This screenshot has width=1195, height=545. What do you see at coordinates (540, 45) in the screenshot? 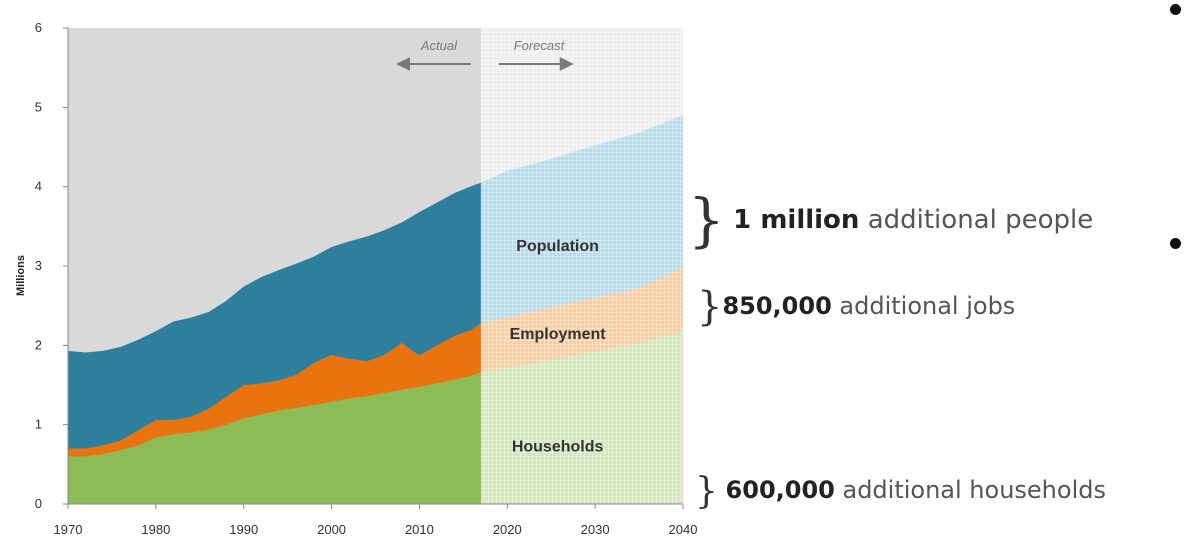
I see `forecast-label: Forecast` at bounding box center [540, 45].